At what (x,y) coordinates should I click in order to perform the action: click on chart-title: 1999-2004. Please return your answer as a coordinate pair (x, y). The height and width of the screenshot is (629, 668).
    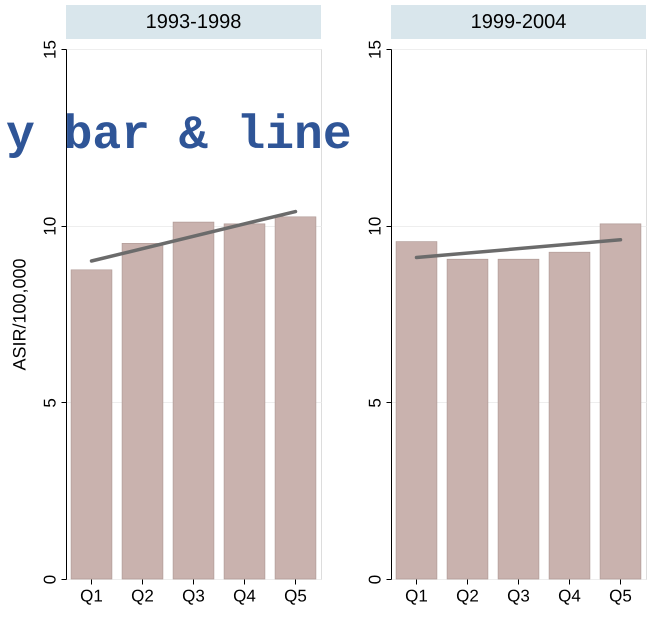
    Looking at the image, I should click on (518, 22).